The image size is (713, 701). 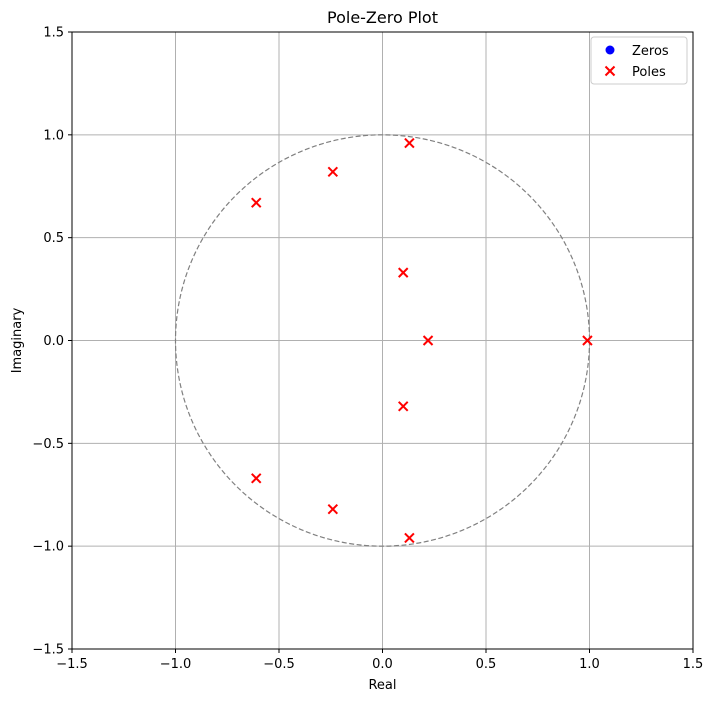 I want to click on y-tick-label-2: −0.5, so click(x=48, y=444).